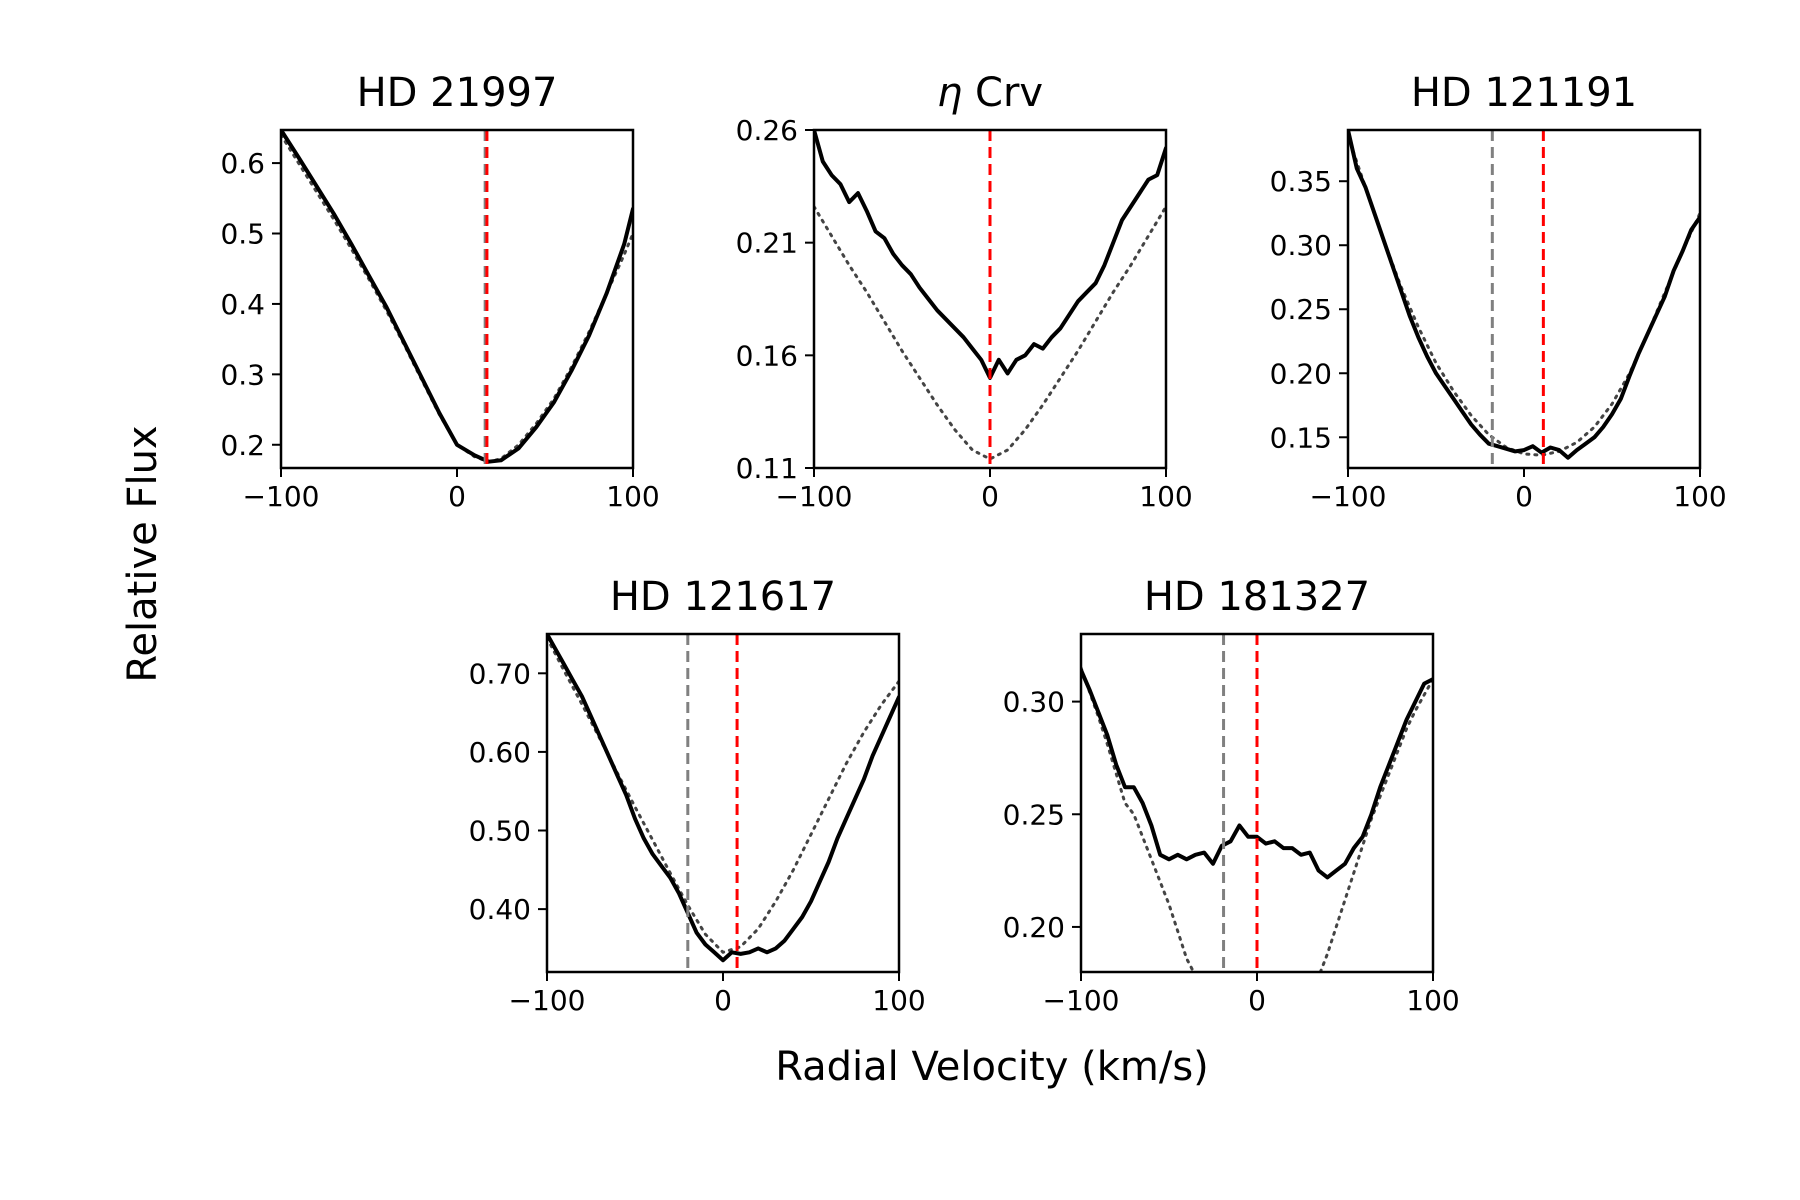 The image size is (1800, 1200). I want to click on panel-title: η Crv, so click(990, 93).